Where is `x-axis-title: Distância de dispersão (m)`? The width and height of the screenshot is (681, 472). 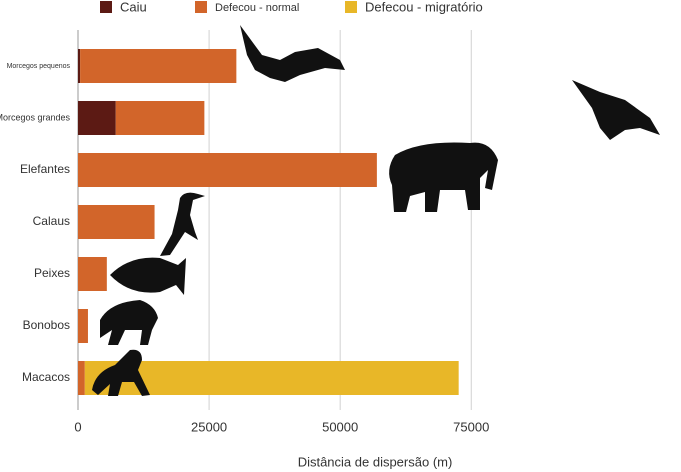 x-axis-title: Distância de dispersão (m) is located at coordinates (375, 461).